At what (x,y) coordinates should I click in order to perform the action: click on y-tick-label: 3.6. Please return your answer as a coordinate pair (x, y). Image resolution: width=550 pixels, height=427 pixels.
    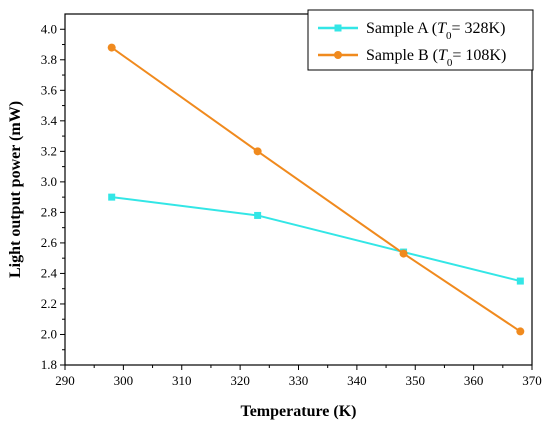
    Looking at the image, I should click on (49, 89).